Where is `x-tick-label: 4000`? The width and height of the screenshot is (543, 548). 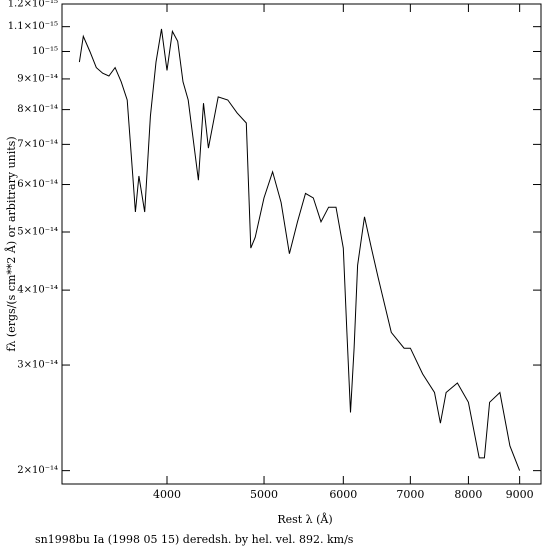 x-tick-label: 4000 is located at coordinates (167, 494).